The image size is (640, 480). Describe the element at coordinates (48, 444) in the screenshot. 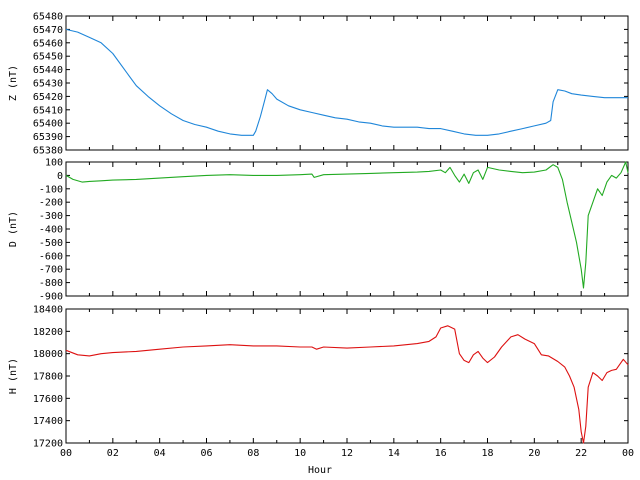

I see `y-tick-label: 17200` at that location.